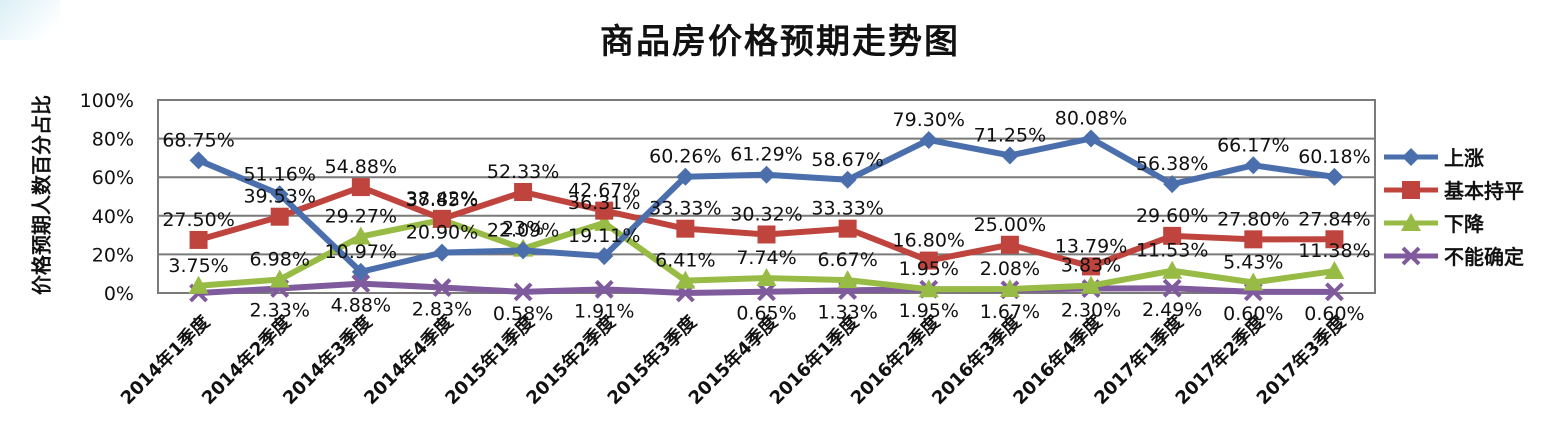  Describe the element at coordinates (1091, 118) in the screenshot. I see `data-label: 80.08%` at that location.